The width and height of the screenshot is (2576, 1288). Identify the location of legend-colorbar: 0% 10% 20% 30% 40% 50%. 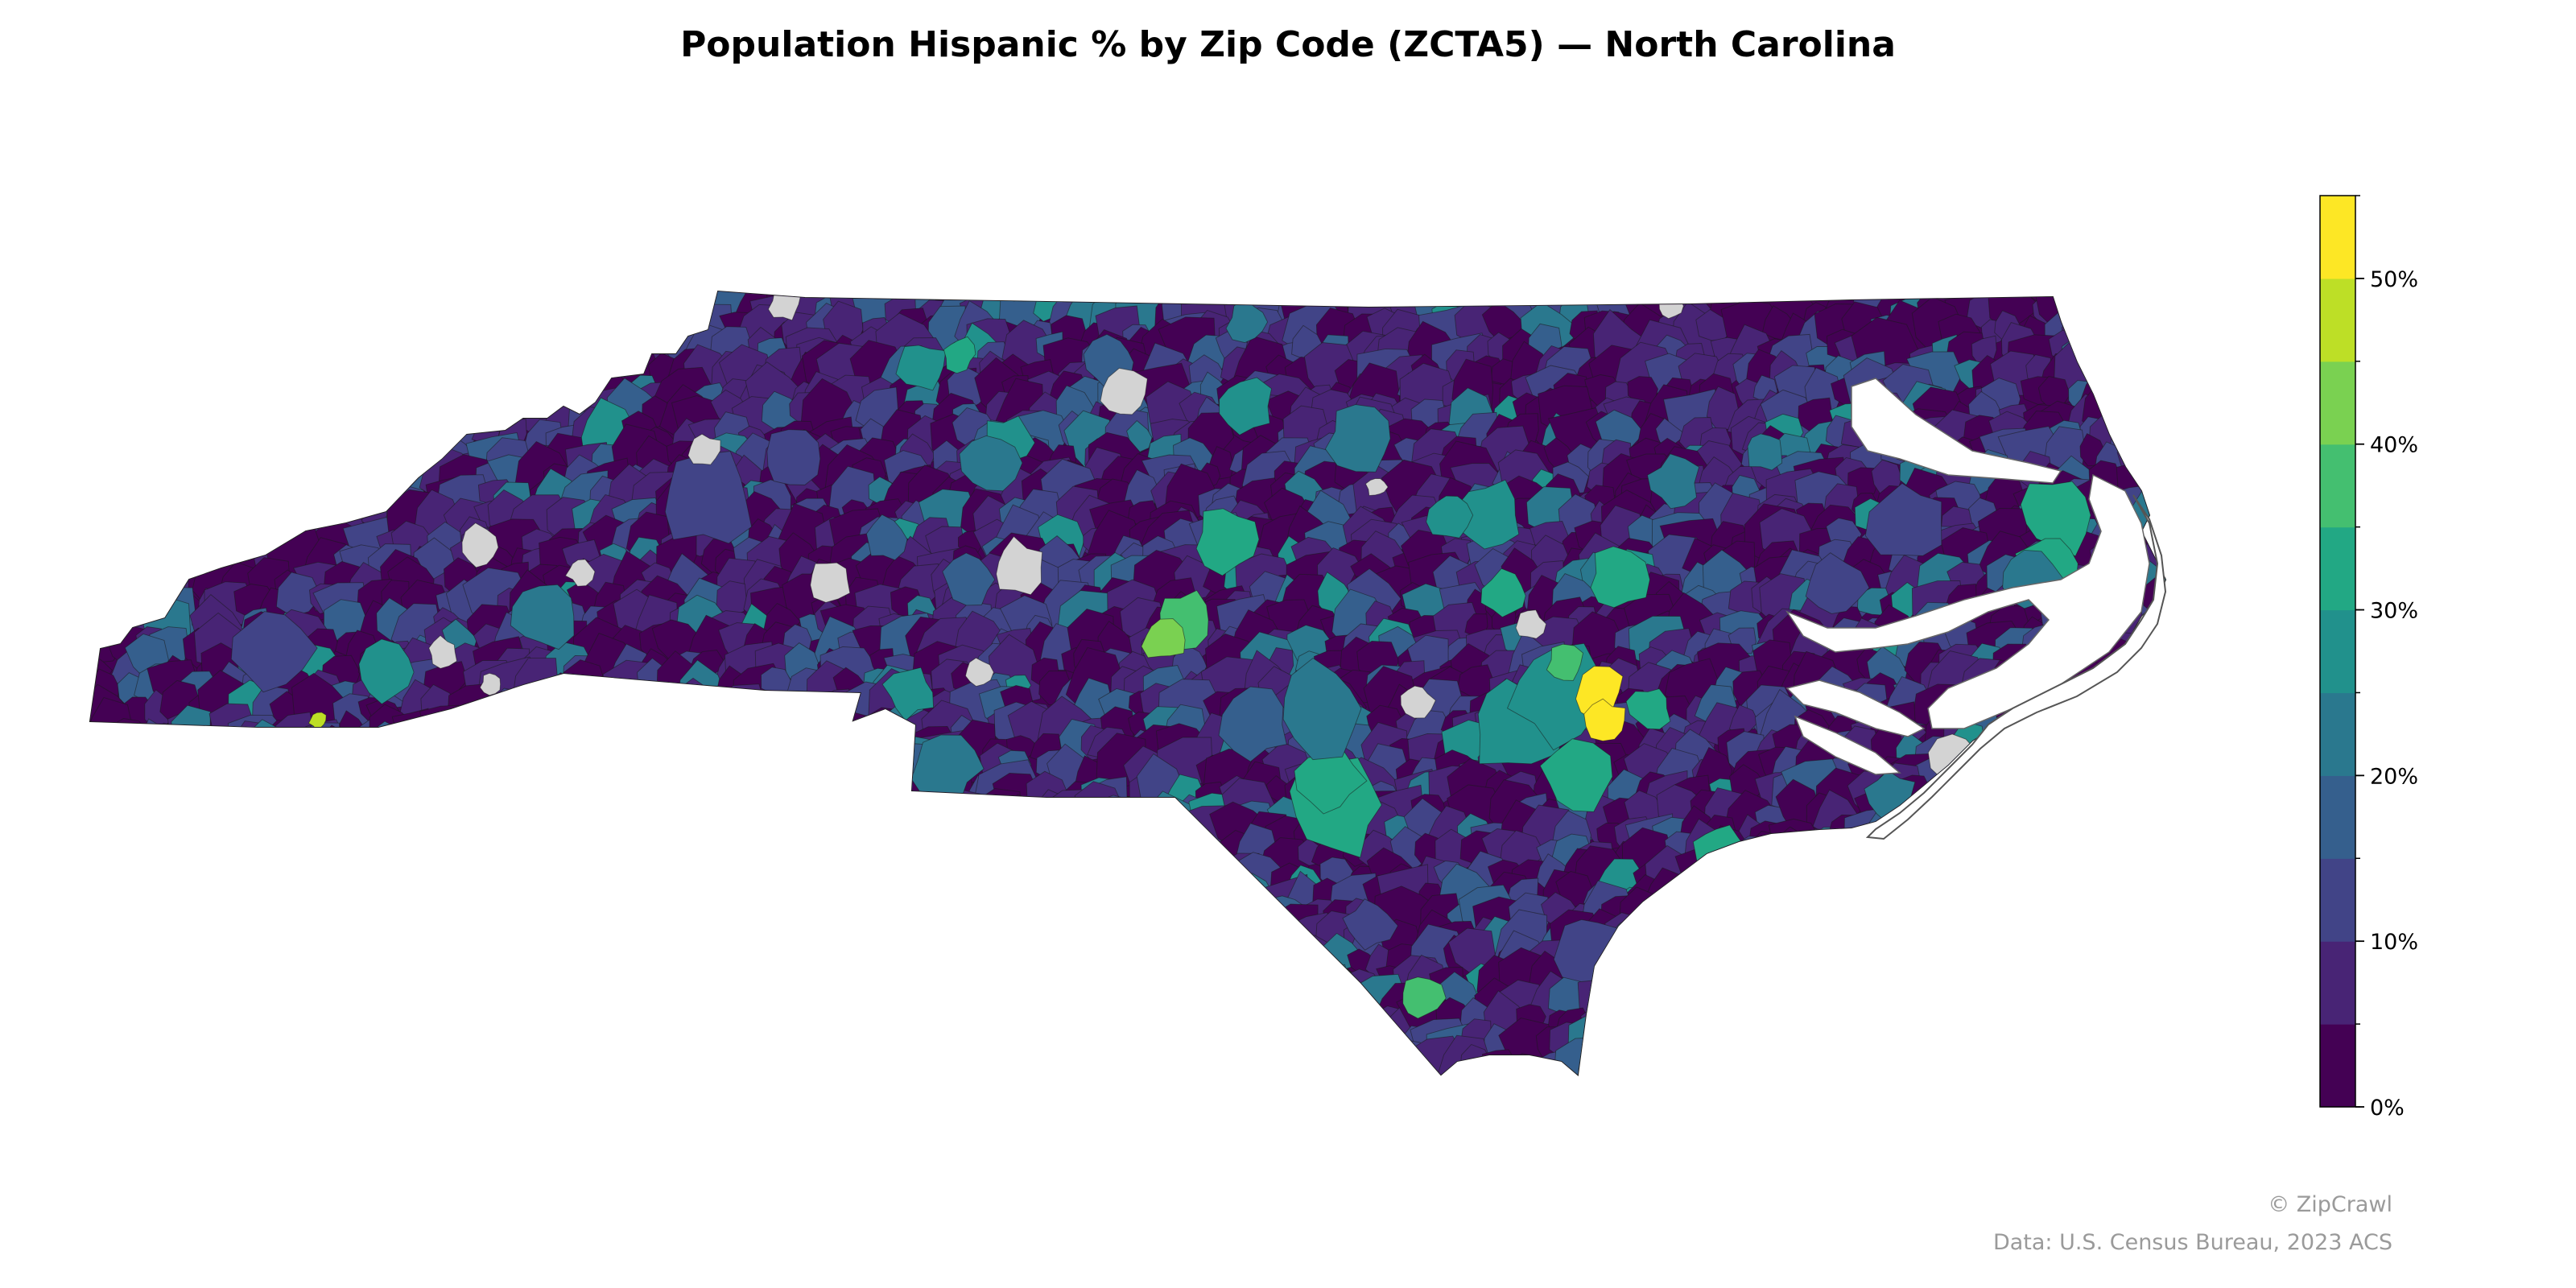
(2368, 658).